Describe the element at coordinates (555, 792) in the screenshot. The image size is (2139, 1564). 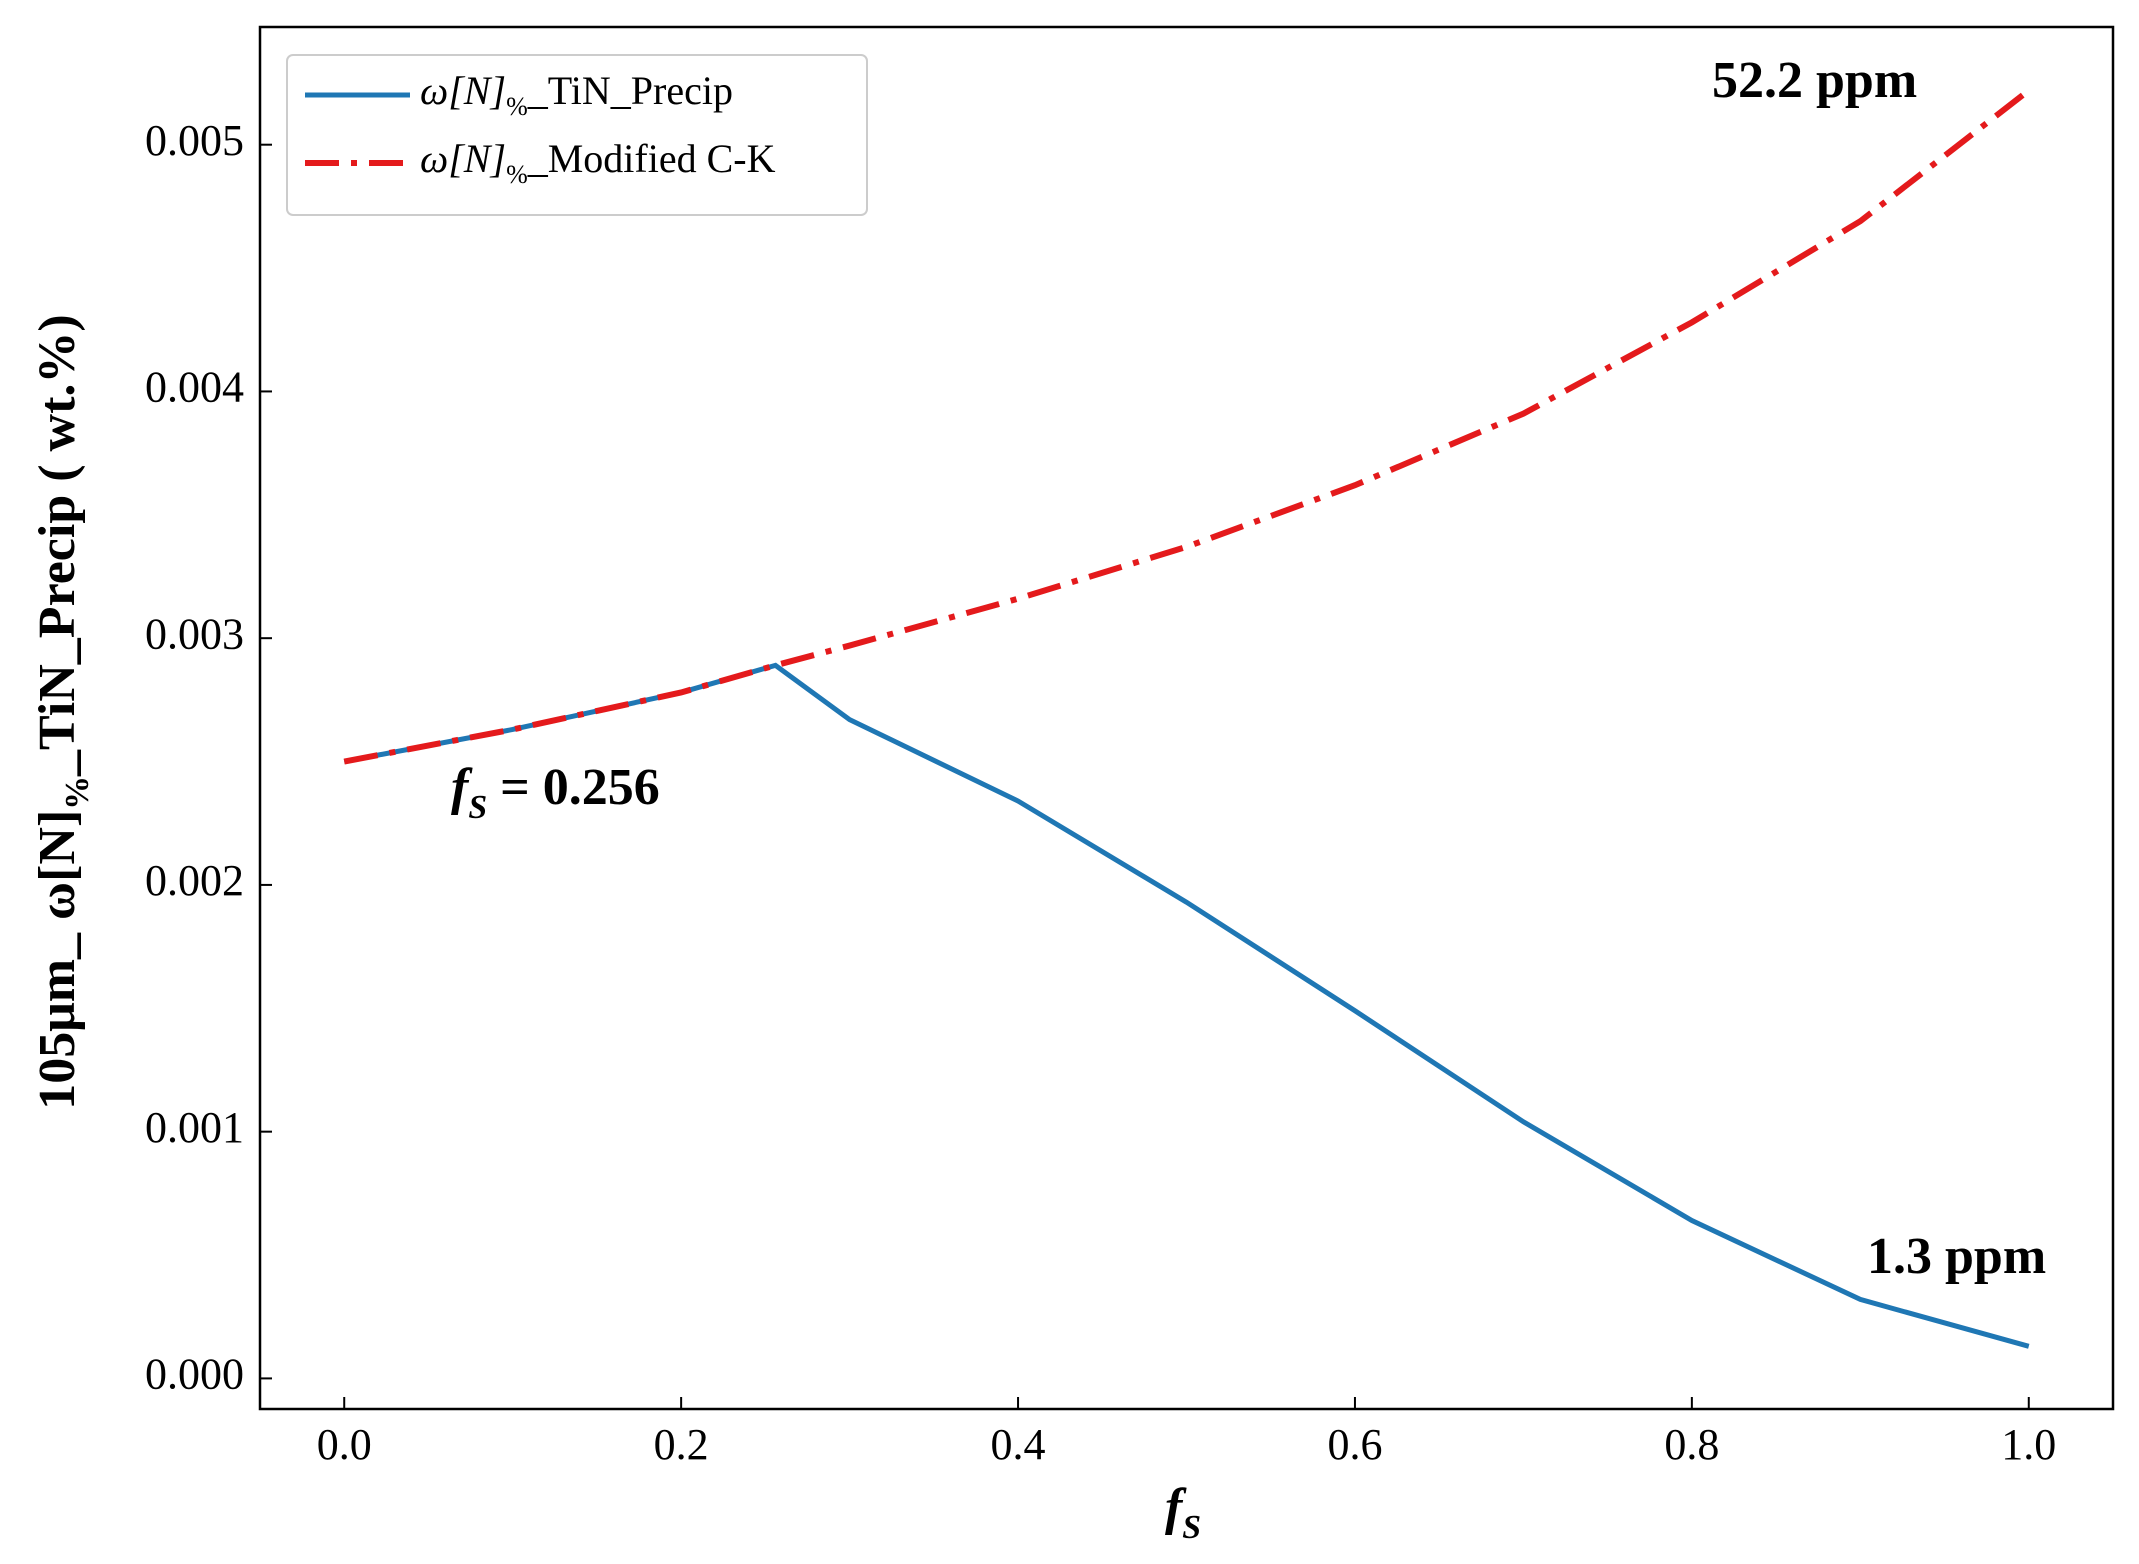
I see `annotation: fS = 0.256` at that location.